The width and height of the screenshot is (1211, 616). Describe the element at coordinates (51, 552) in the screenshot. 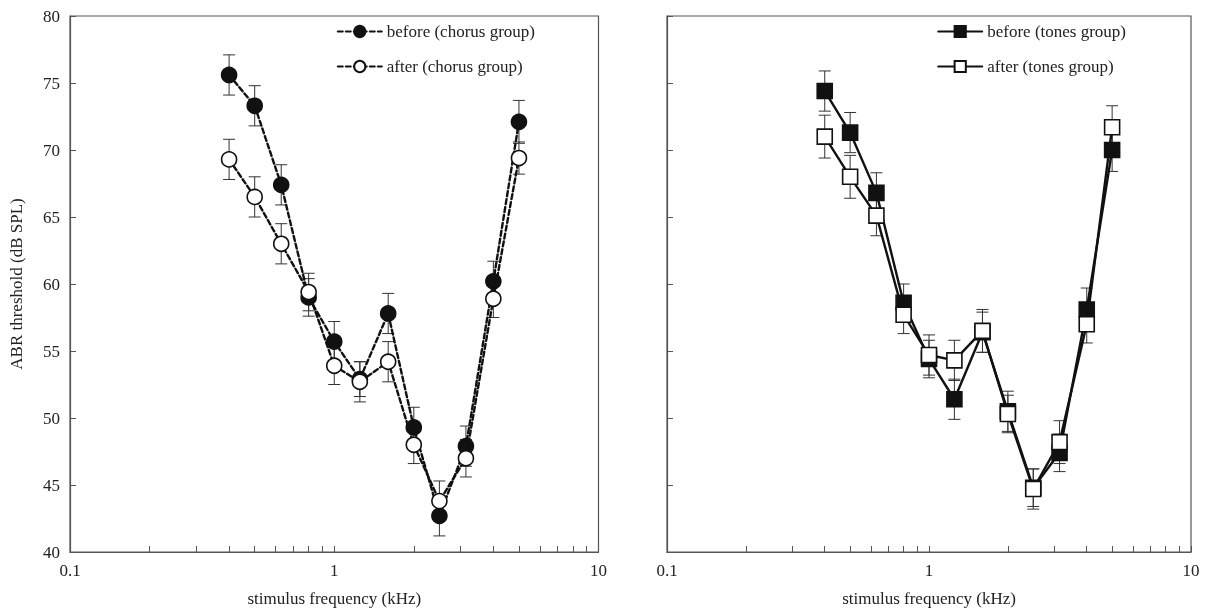

I see `y-tick-label: 40` at that location.